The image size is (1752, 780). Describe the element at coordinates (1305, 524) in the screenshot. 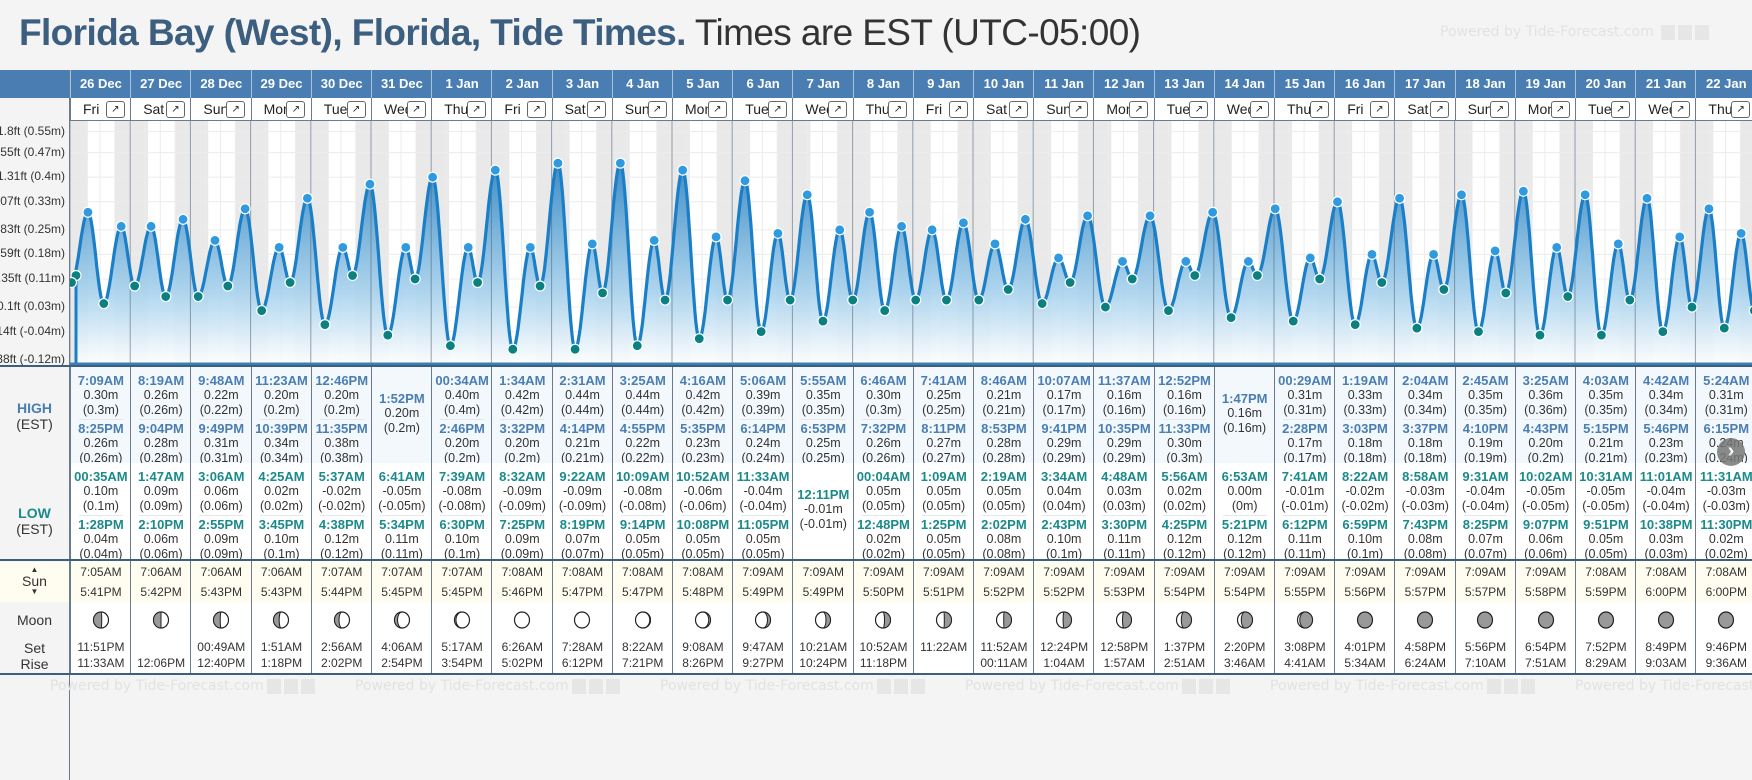

I see `tide-time: 6:12PM` at that location.